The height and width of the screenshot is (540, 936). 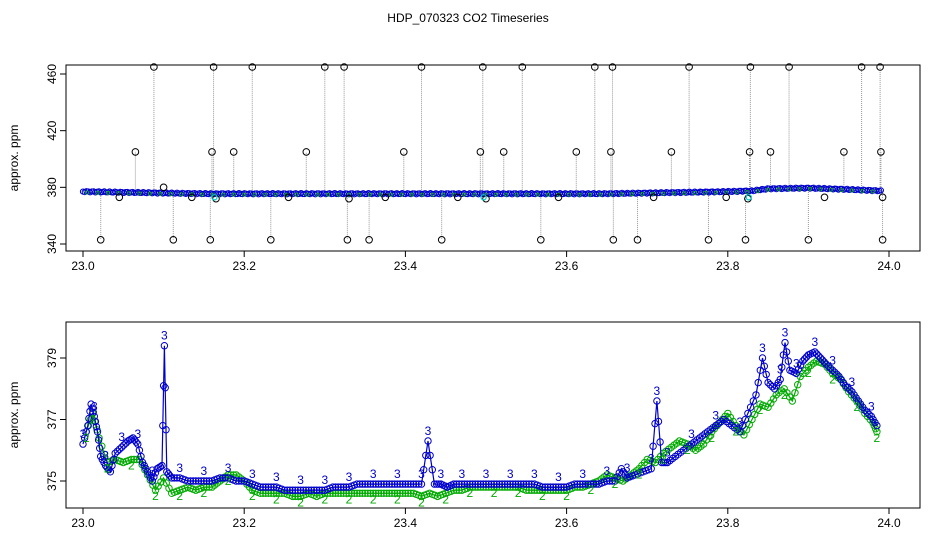 I want to click on x-tick-label: 23.8, so click(x=728, y=523).